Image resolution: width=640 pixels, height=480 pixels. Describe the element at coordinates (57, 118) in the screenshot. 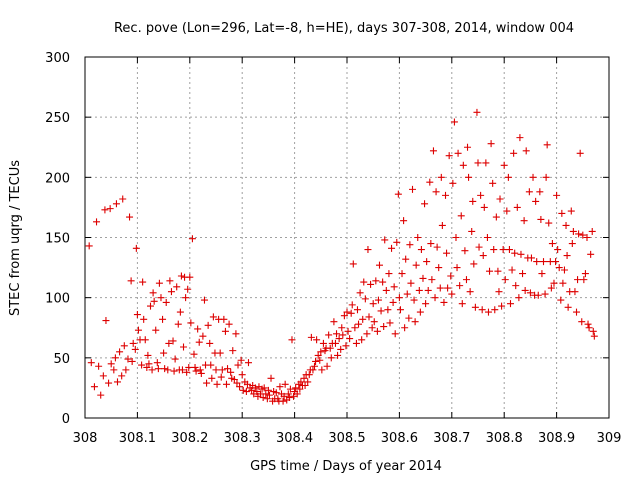

I see `y-tick-label: 250` at that location.